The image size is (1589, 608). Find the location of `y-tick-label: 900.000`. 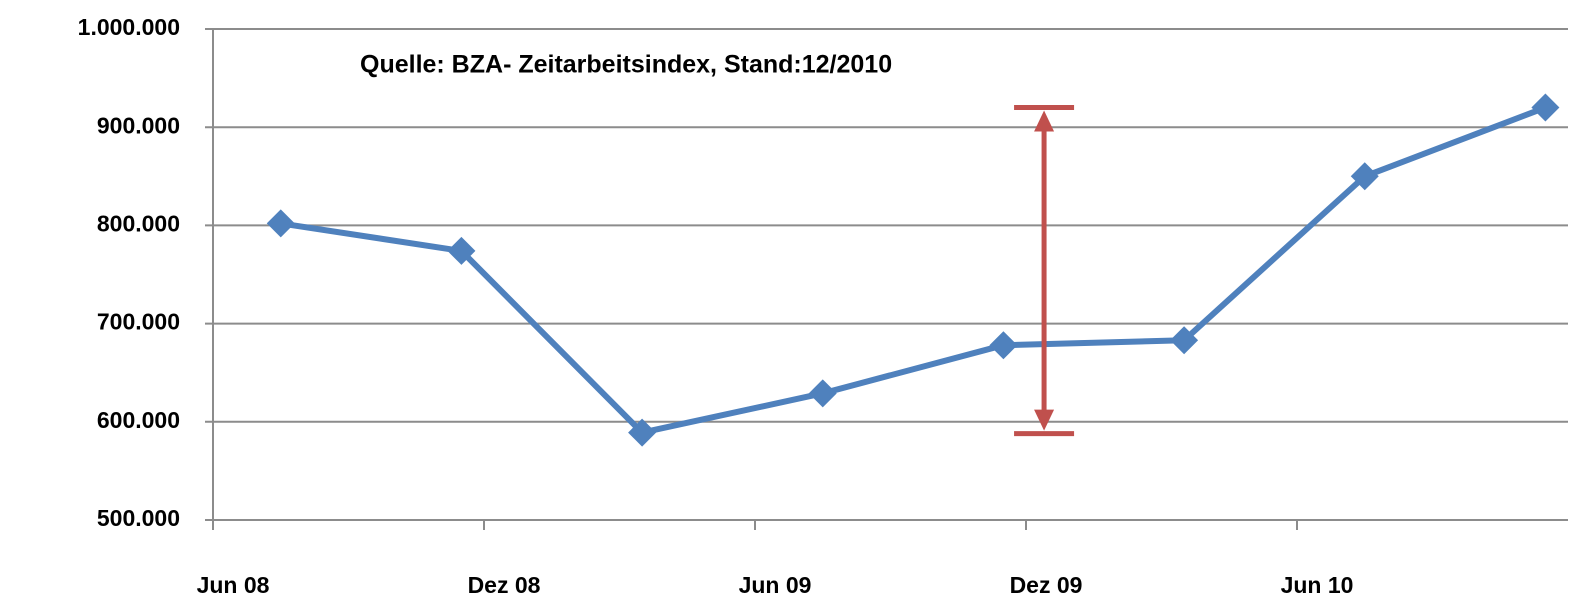

y-tick-label: 900.000 is located at coordinates (138, 125).